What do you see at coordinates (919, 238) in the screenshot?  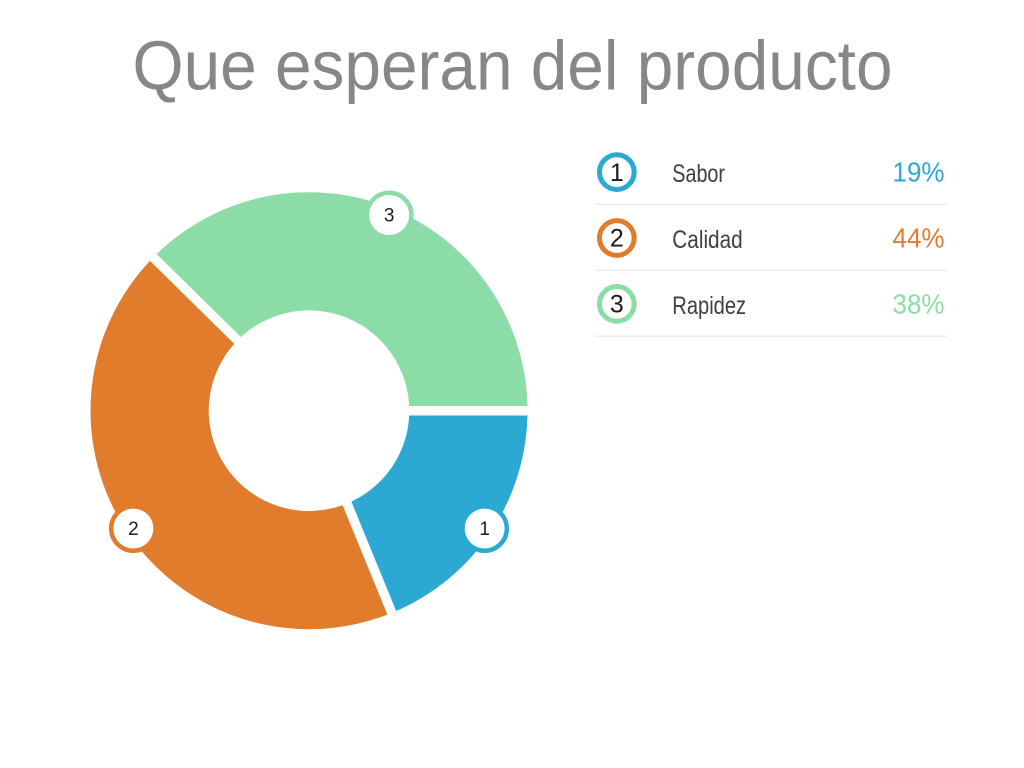 I see `svg-text: 44%` at bounding box center [919, 238].